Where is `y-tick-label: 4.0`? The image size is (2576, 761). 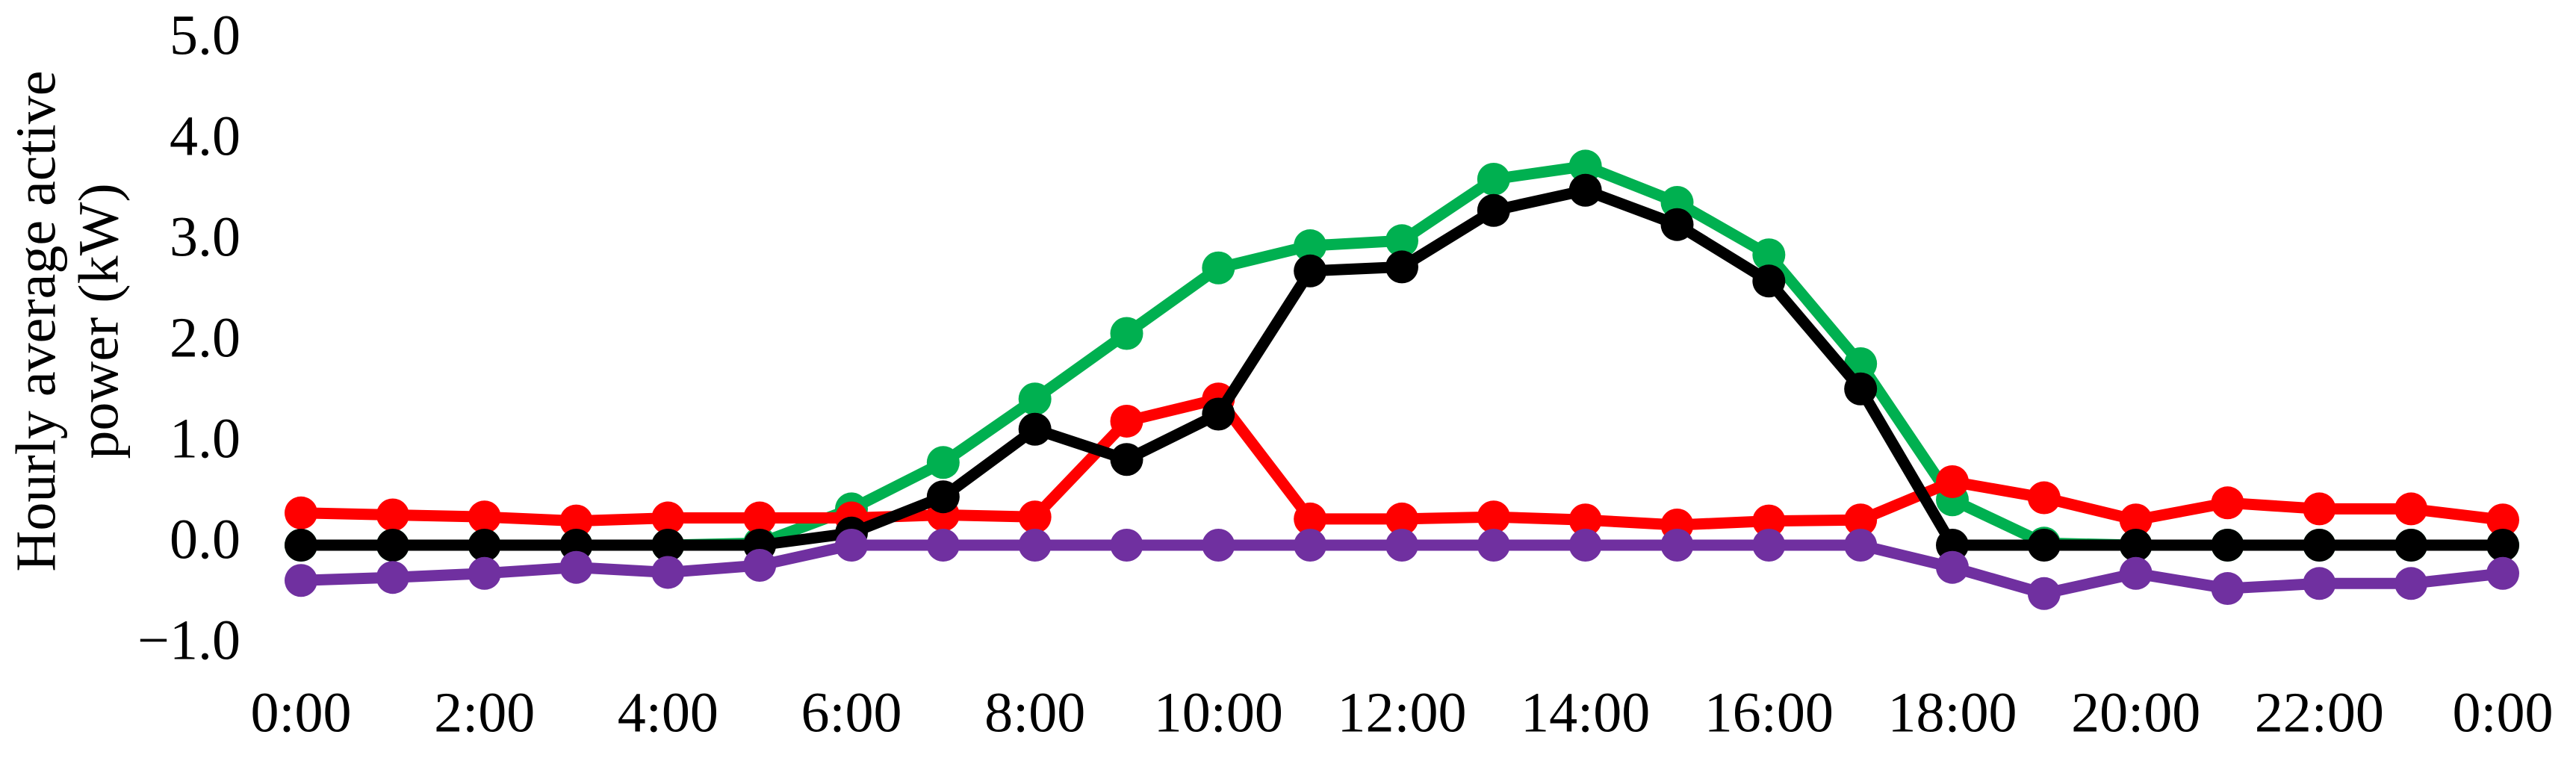 y-tick-label: 4.0 is located at coordinates (205, 136).